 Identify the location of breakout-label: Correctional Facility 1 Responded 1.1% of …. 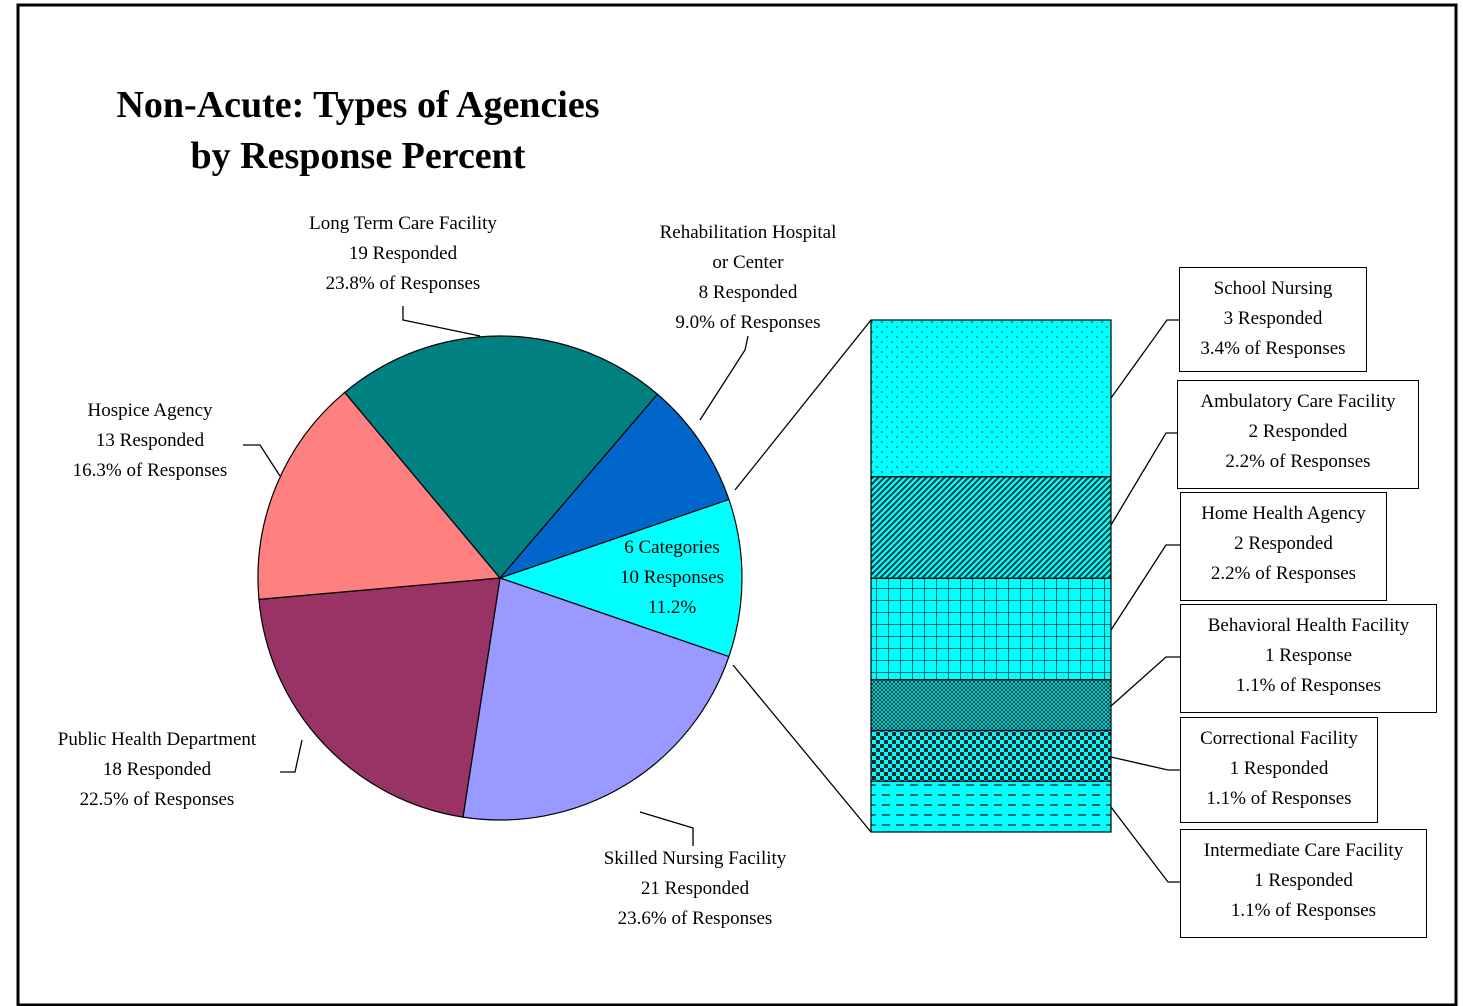
(1279, 770).